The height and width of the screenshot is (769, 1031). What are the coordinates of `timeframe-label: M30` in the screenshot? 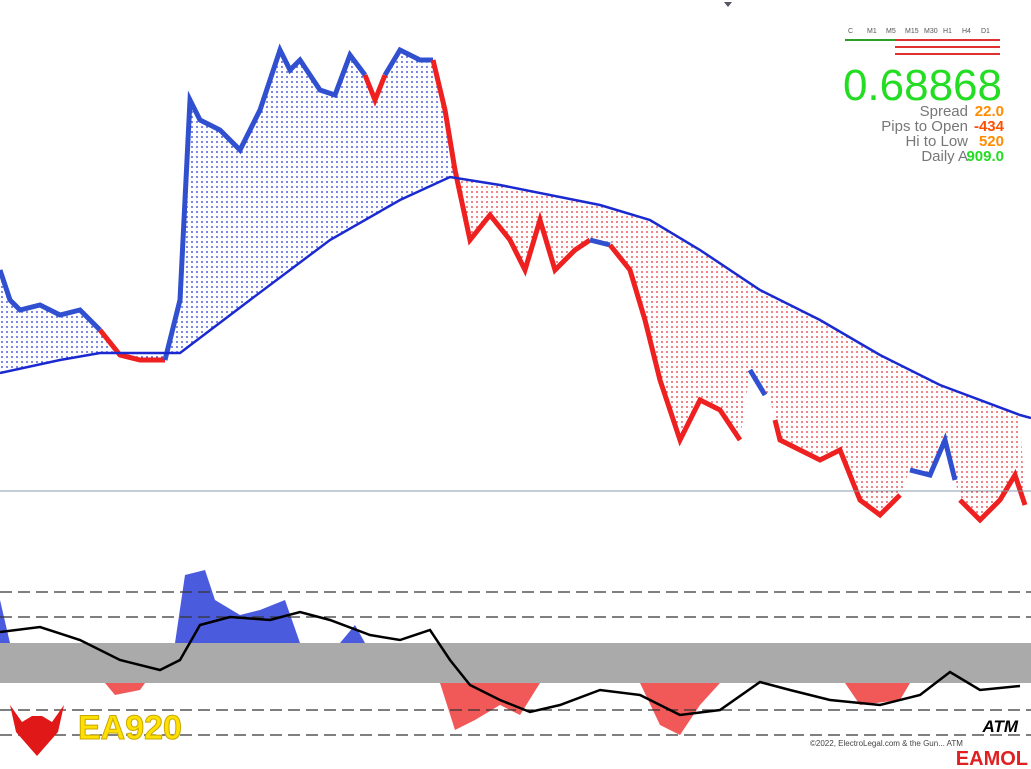 It's located at (931, 31).